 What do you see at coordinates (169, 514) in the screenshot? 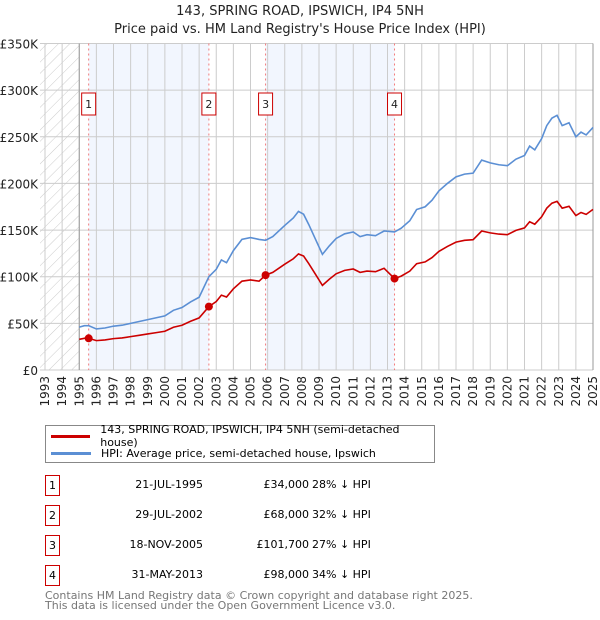
I see `sale-date: 29-JUL-2002` at bounding box center [169, 514].